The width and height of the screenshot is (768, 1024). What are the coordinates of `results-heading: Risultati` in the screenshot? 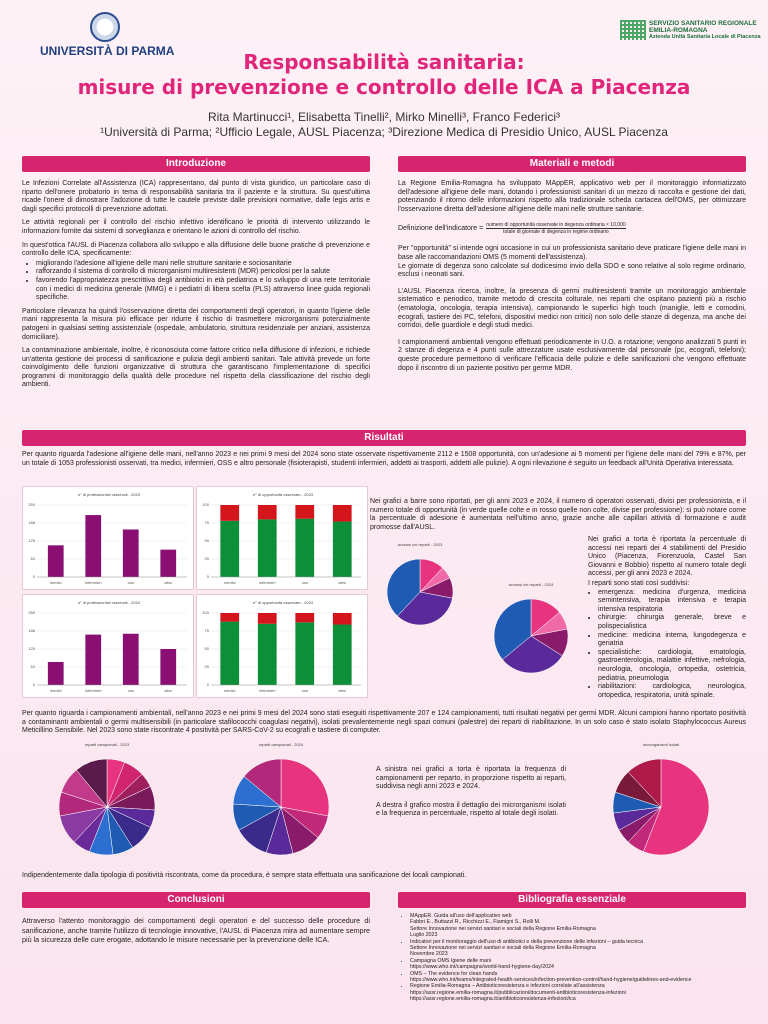 It's located at (384, 438).